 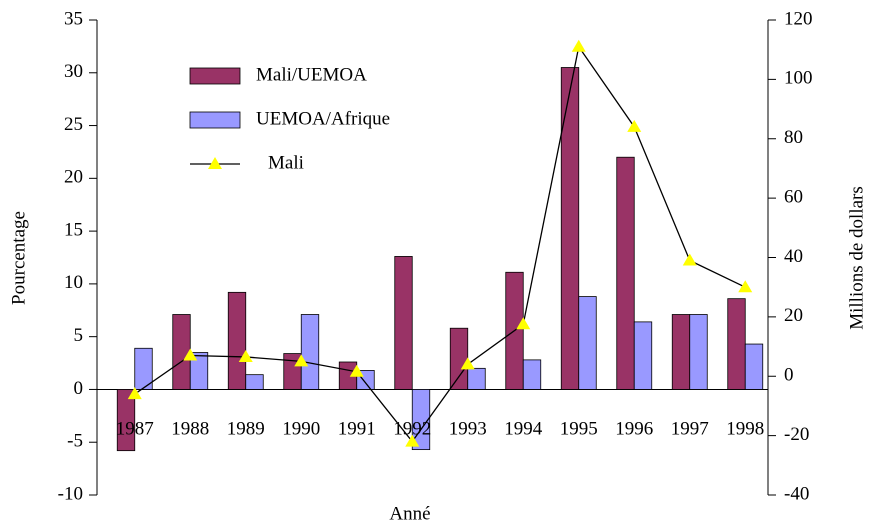 What do you see at coordinates (856, 258) in the screenshot?
I see `y2-axis-title: Millions de dollars` at bounding box center [856, 258].